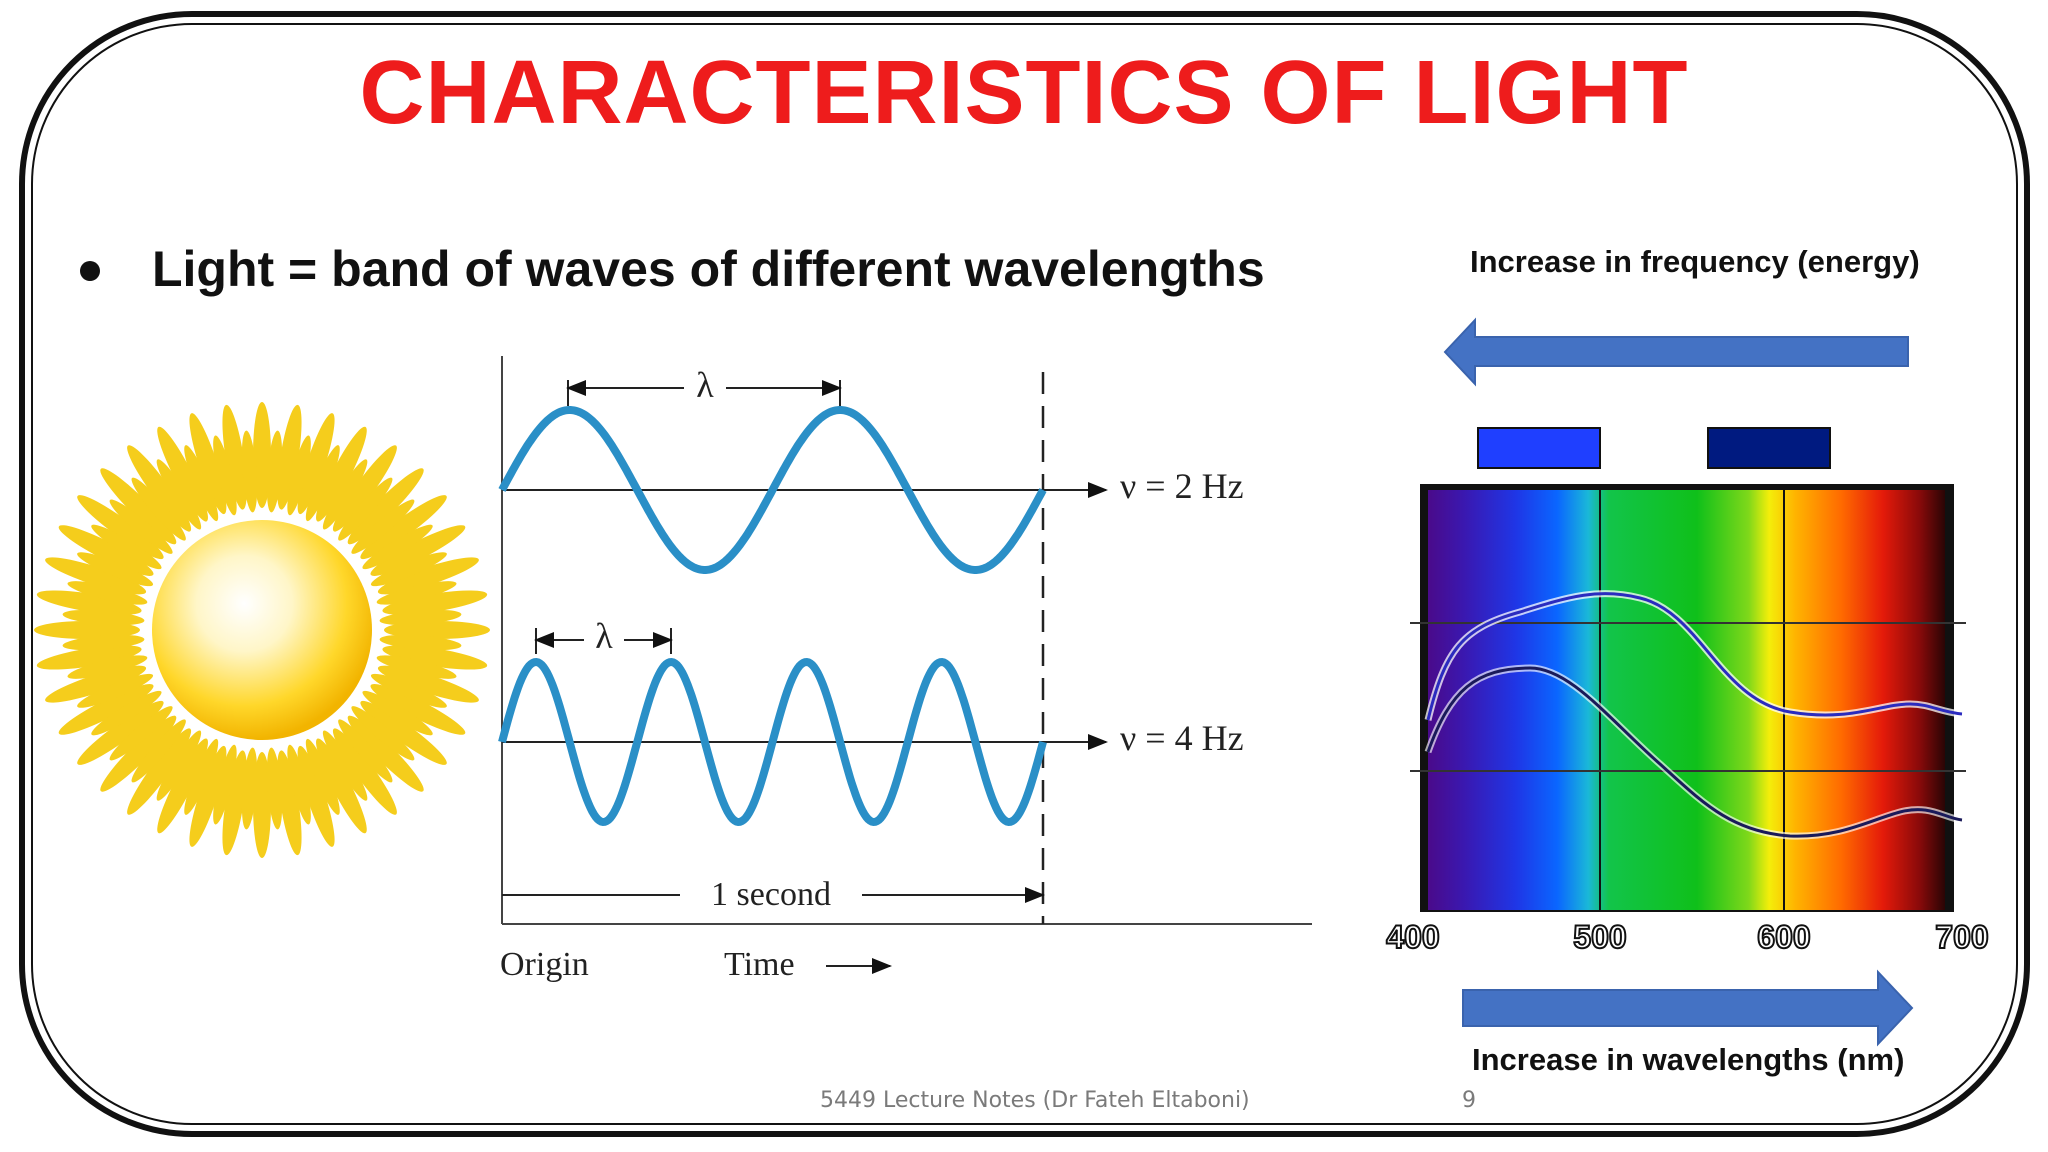 The height and width of the screenshot is (1152, 2048). I want to click on frequency-caption: Increase in frequency (energy), so click(1695, 261).